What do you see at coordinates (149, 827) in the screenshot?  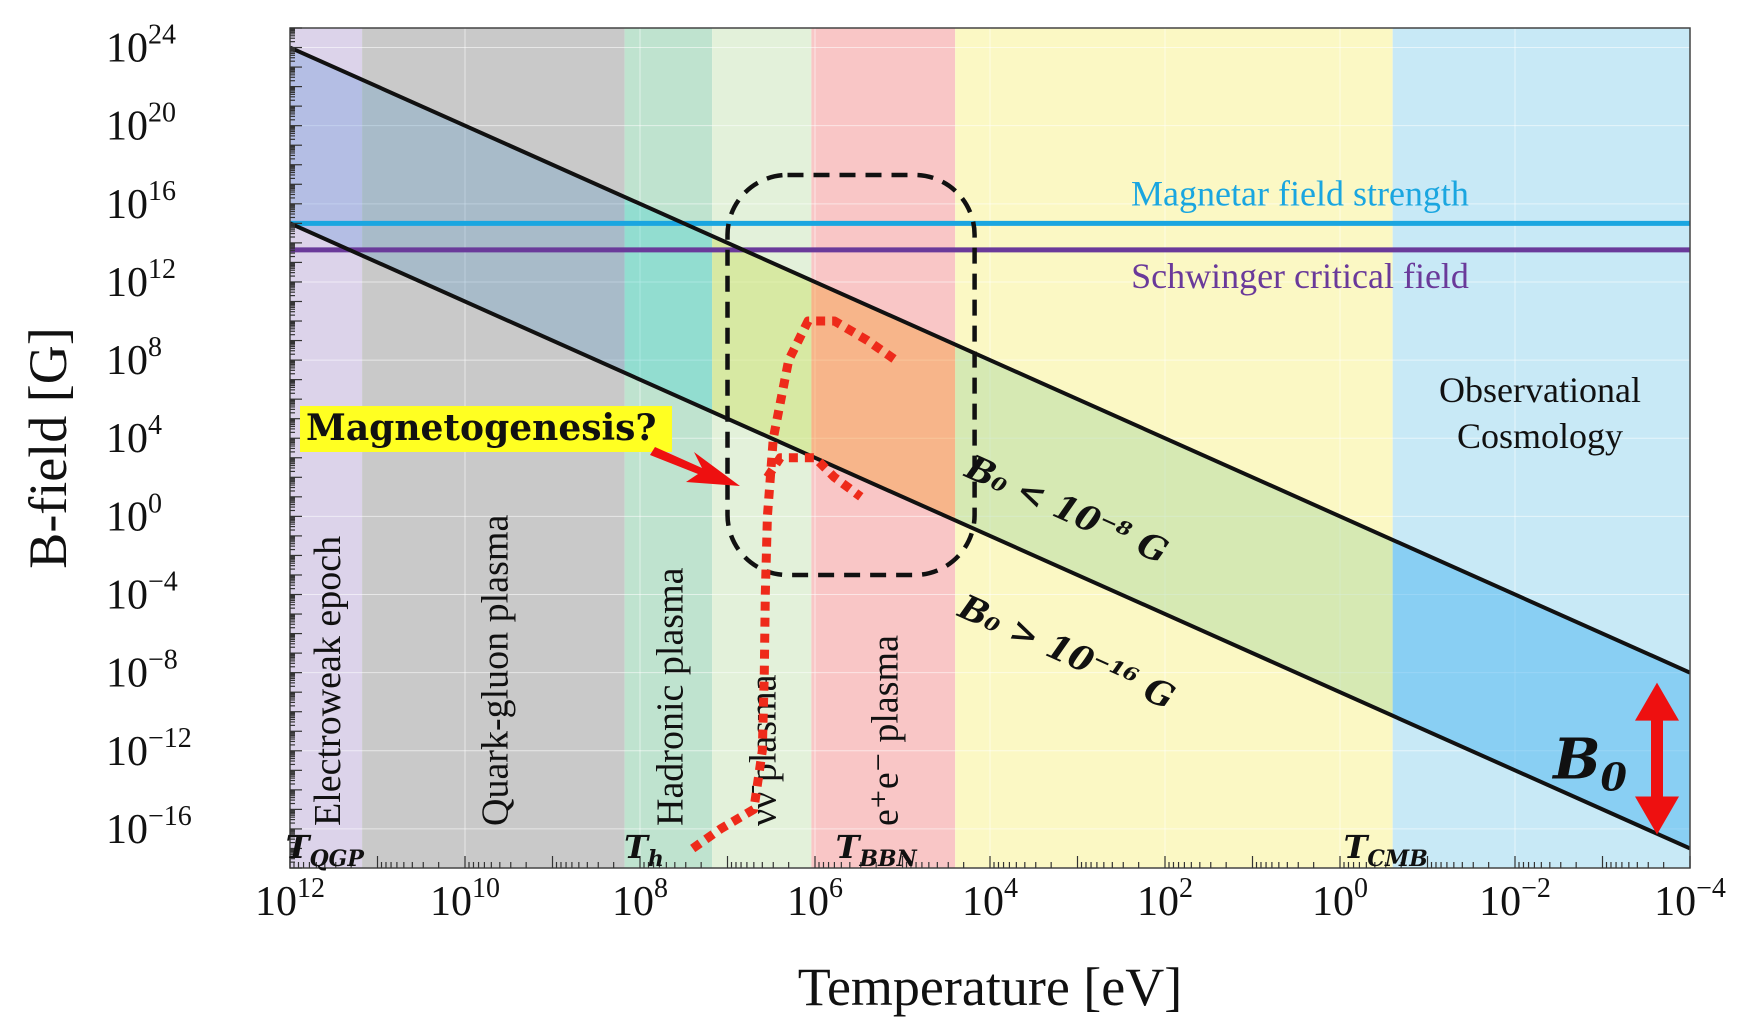 I see `y-tick-label-10: 10⁻¹⁶` at bounding box center [149, 827].